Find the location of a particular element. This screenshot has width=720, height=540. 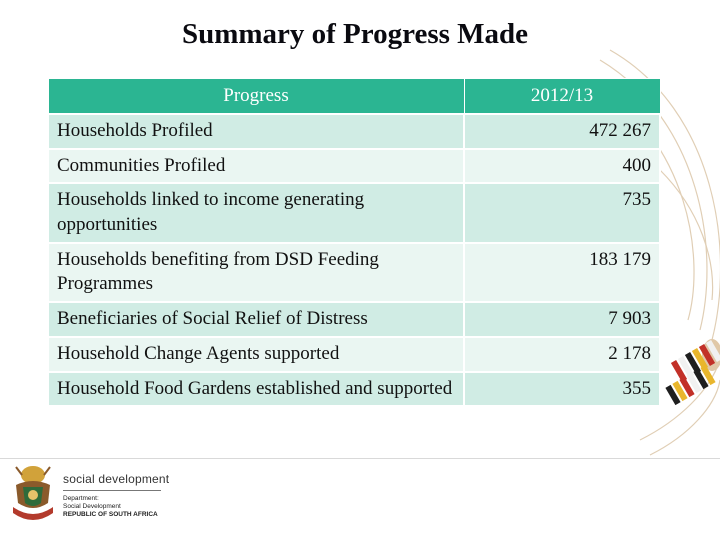

row-label: Communities Profiled is located at coordinates (256, 166).